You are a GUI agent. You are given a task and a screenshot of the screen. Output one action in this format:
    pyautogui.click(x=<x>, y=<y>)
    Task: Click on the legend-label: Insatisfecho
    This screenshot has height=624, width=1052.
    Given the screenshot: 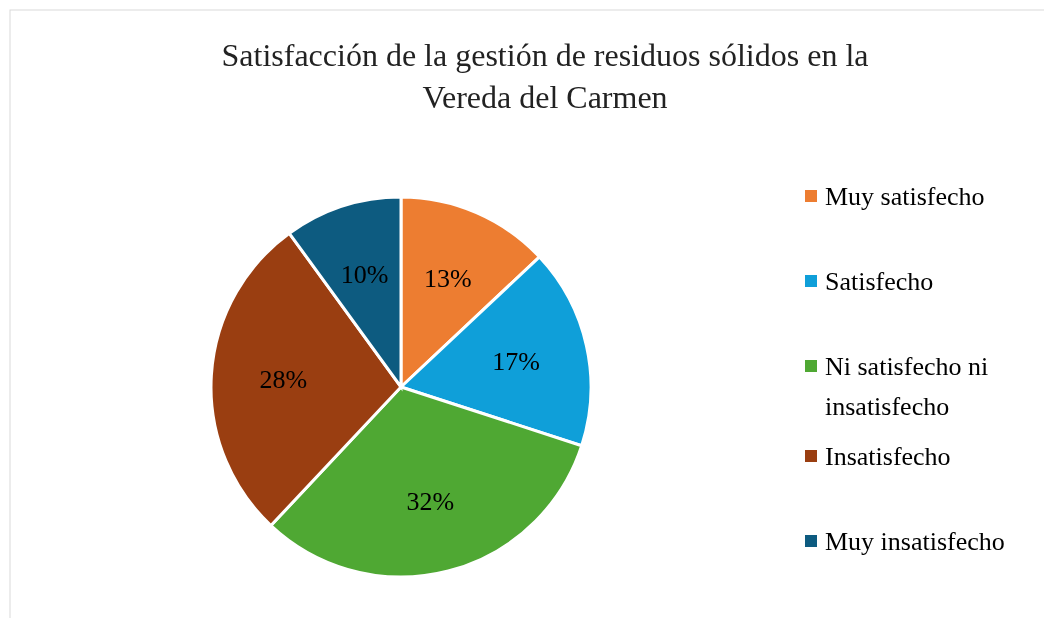 What is the action you would take?
    pyautogui.click(x=888, y=456)
    